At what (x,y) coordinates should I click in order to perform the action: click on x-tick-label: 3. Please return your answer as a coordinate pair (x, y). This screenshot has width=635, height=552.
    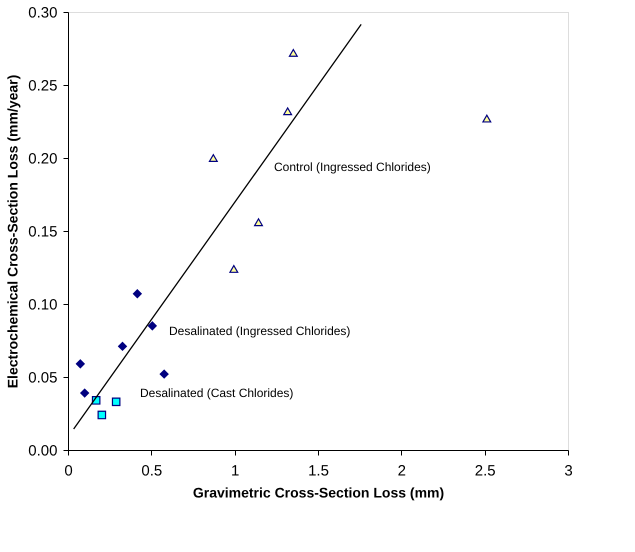
    Looking at the image, I should click on (568, 471).